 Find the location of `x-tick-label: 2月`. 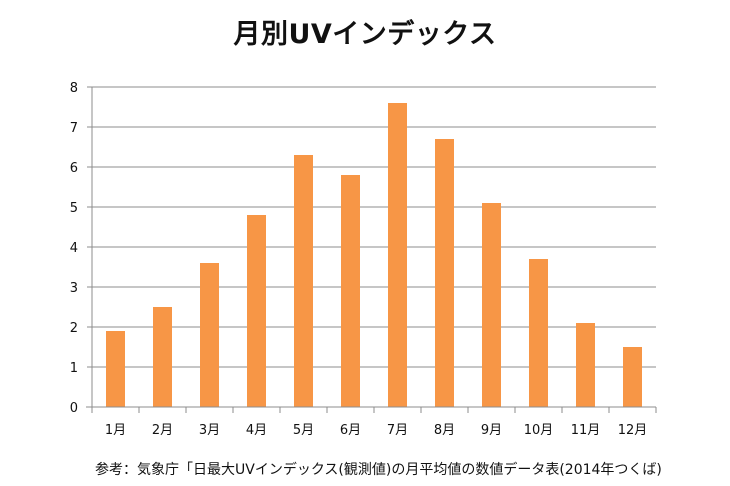

x-tick-label: 2月 is located at coordinates (162, 430).